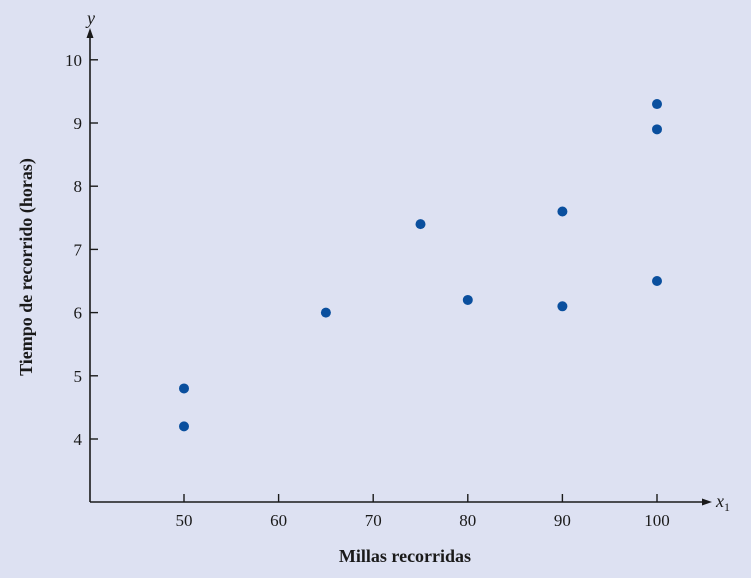  What do you see at coordinates (78, 313) in the screenshot?
I see `y-tick-label: 6` at bounding box center [78, 313].